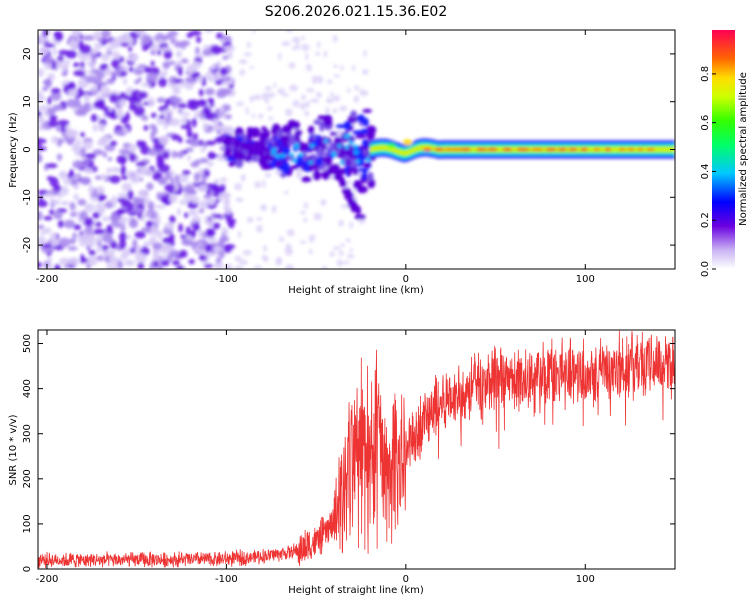 The image size is (750, 600). Describe the element at coordinates (705, 171) in the screenshot. I see `colorbar-tick-label: 0.4` at that location.